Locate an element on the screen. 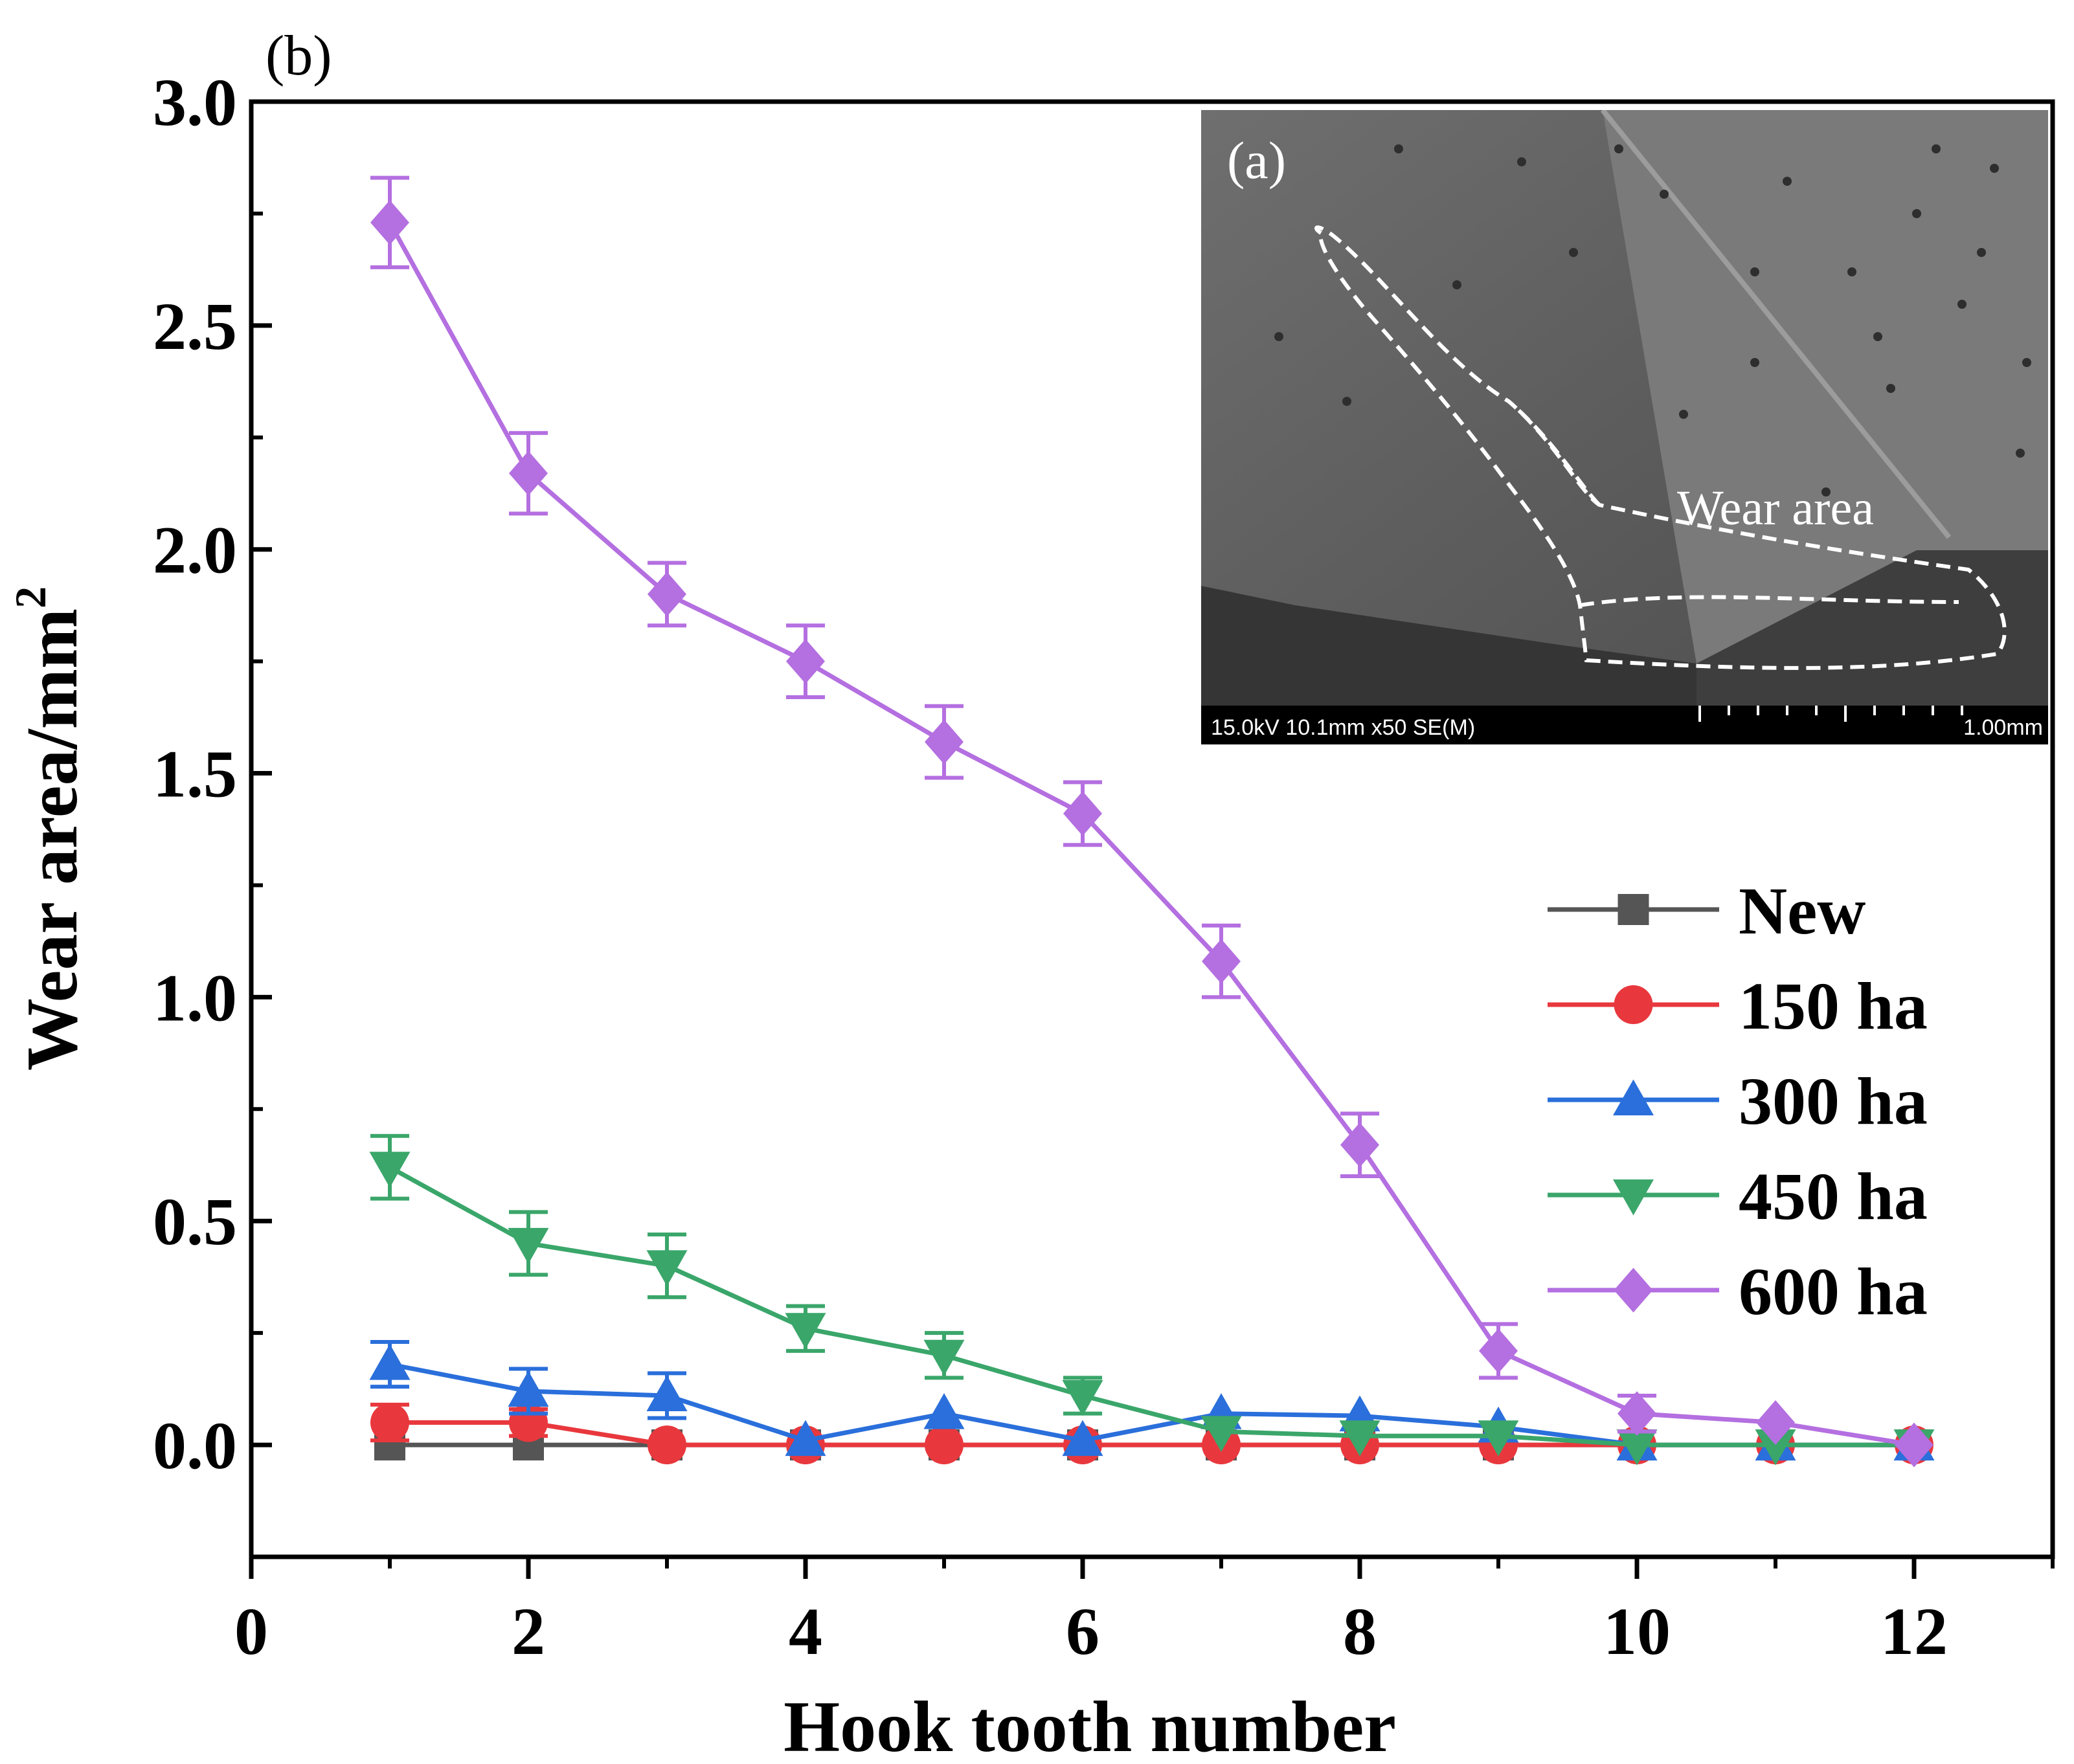 This screenshot has height=1764, width=2074. wear-area-outline is located at coordinates (1660, 447).